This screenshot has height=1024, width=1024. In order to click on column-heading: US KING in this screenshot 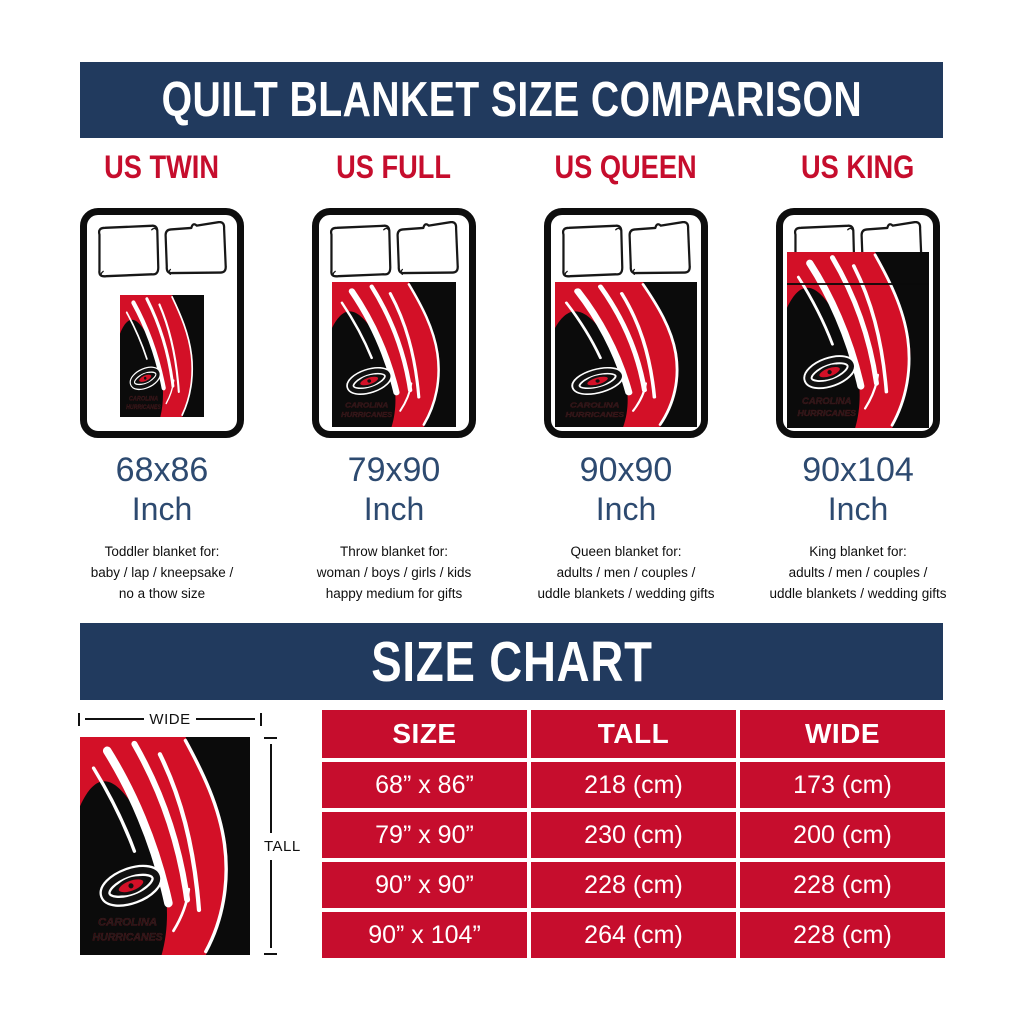, I will do `click(858, 167)`.